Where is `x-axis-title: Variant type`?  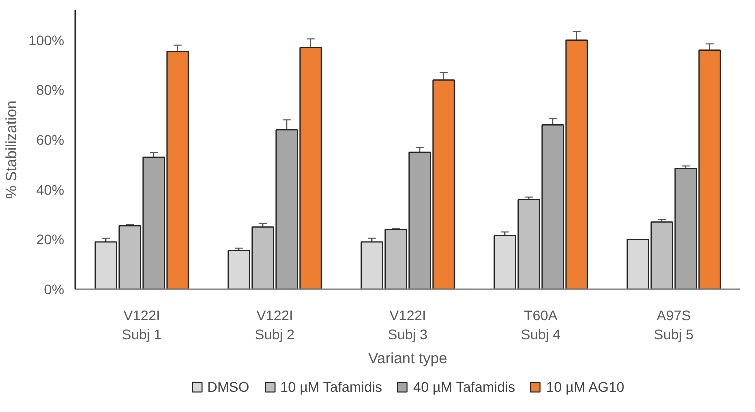
x-axis-title: Variant type is located at coordinates (408, 359).